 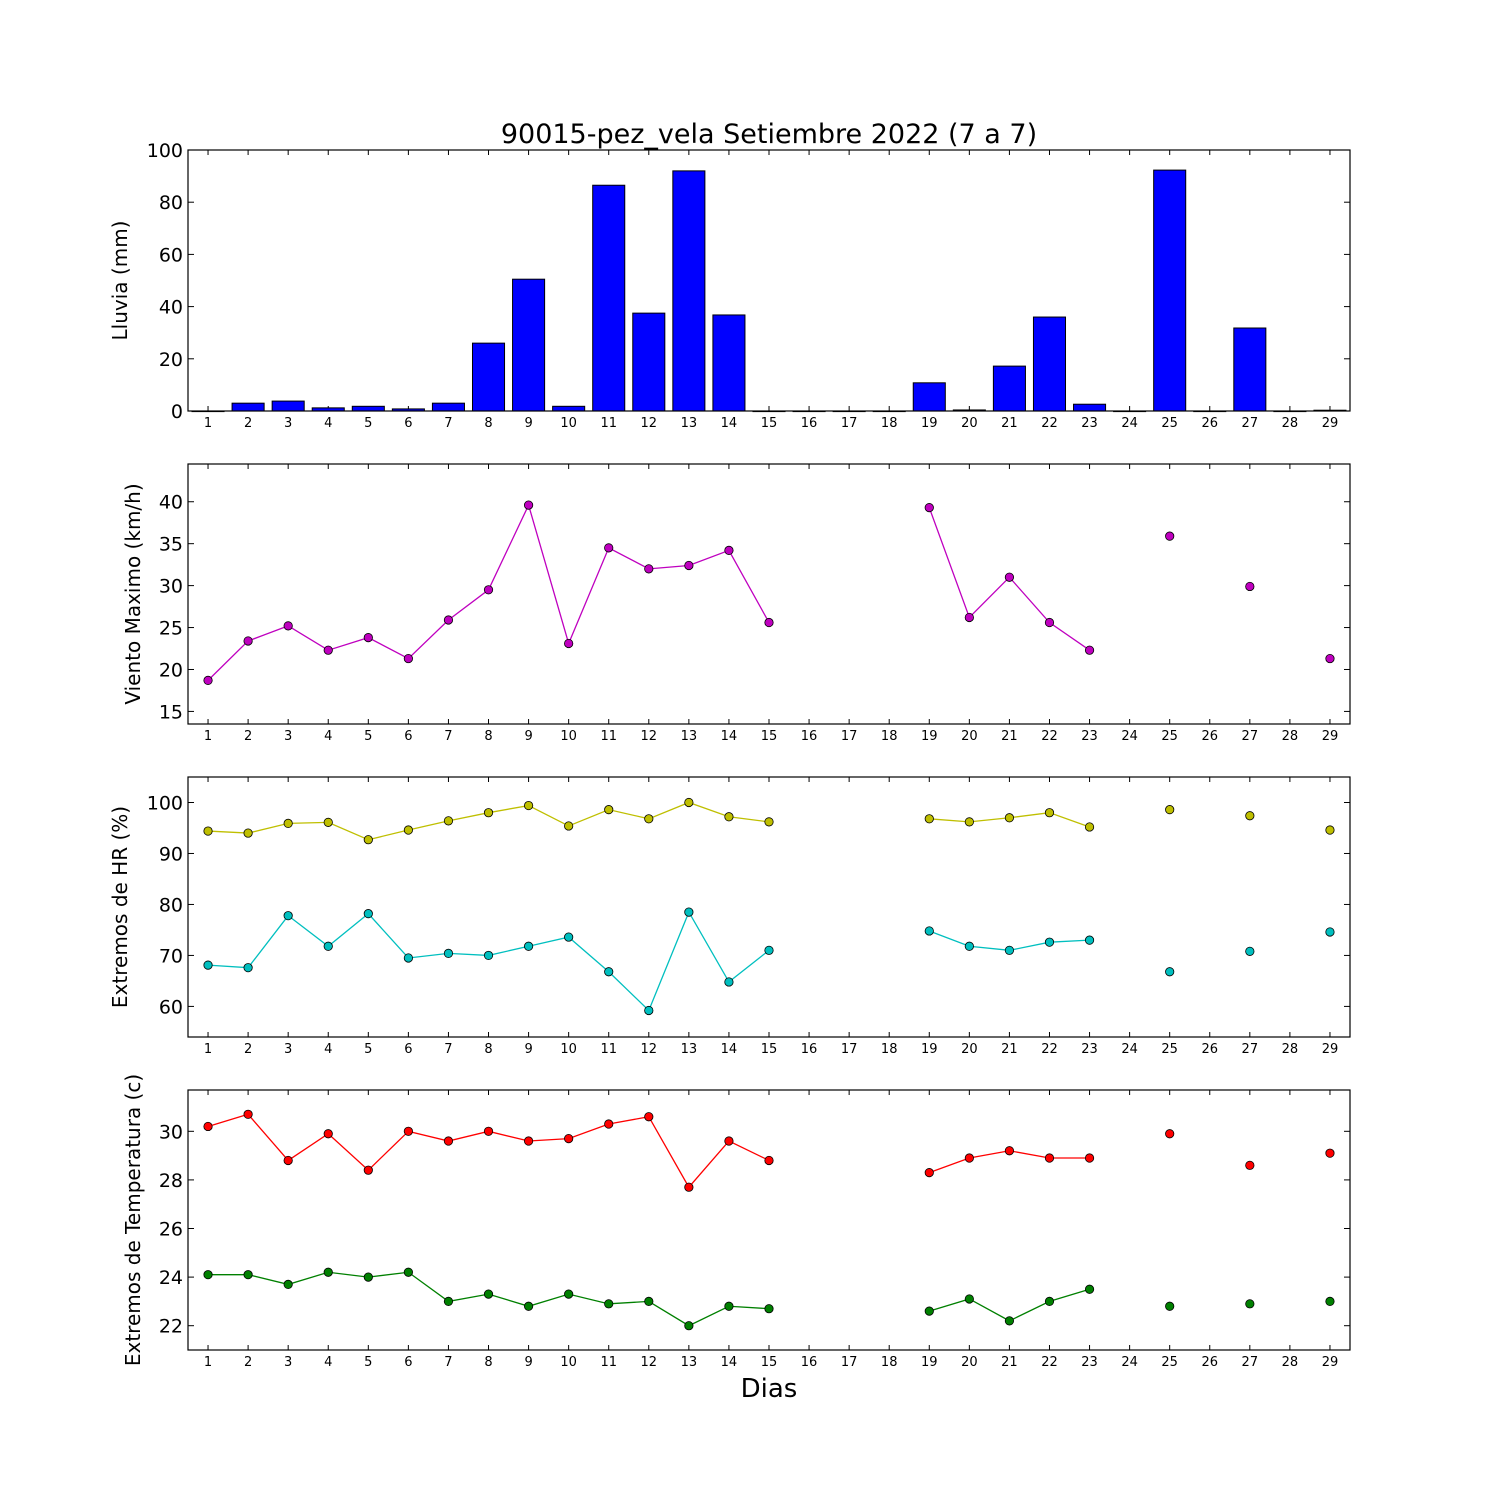 I want to click on temperatura-plot-frame, so click(x=769, y=1220).